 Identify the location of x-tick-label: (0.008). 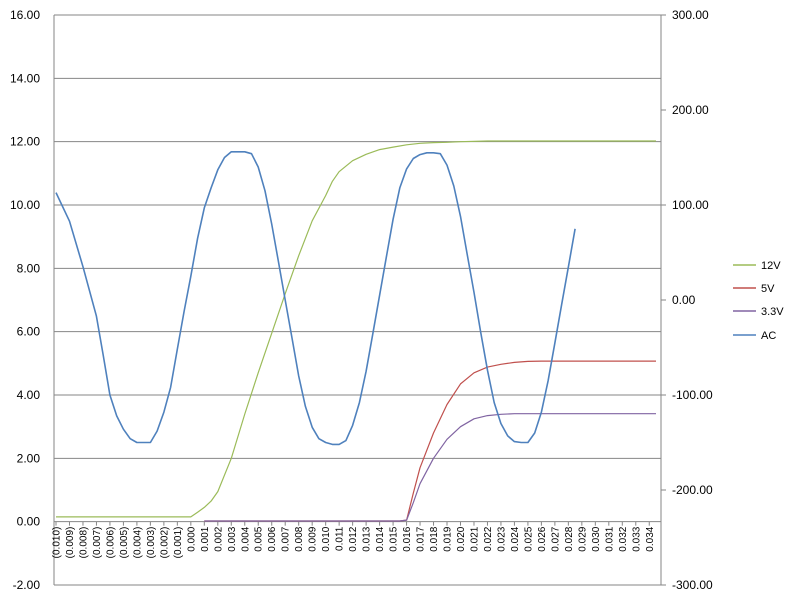
(83, 543).